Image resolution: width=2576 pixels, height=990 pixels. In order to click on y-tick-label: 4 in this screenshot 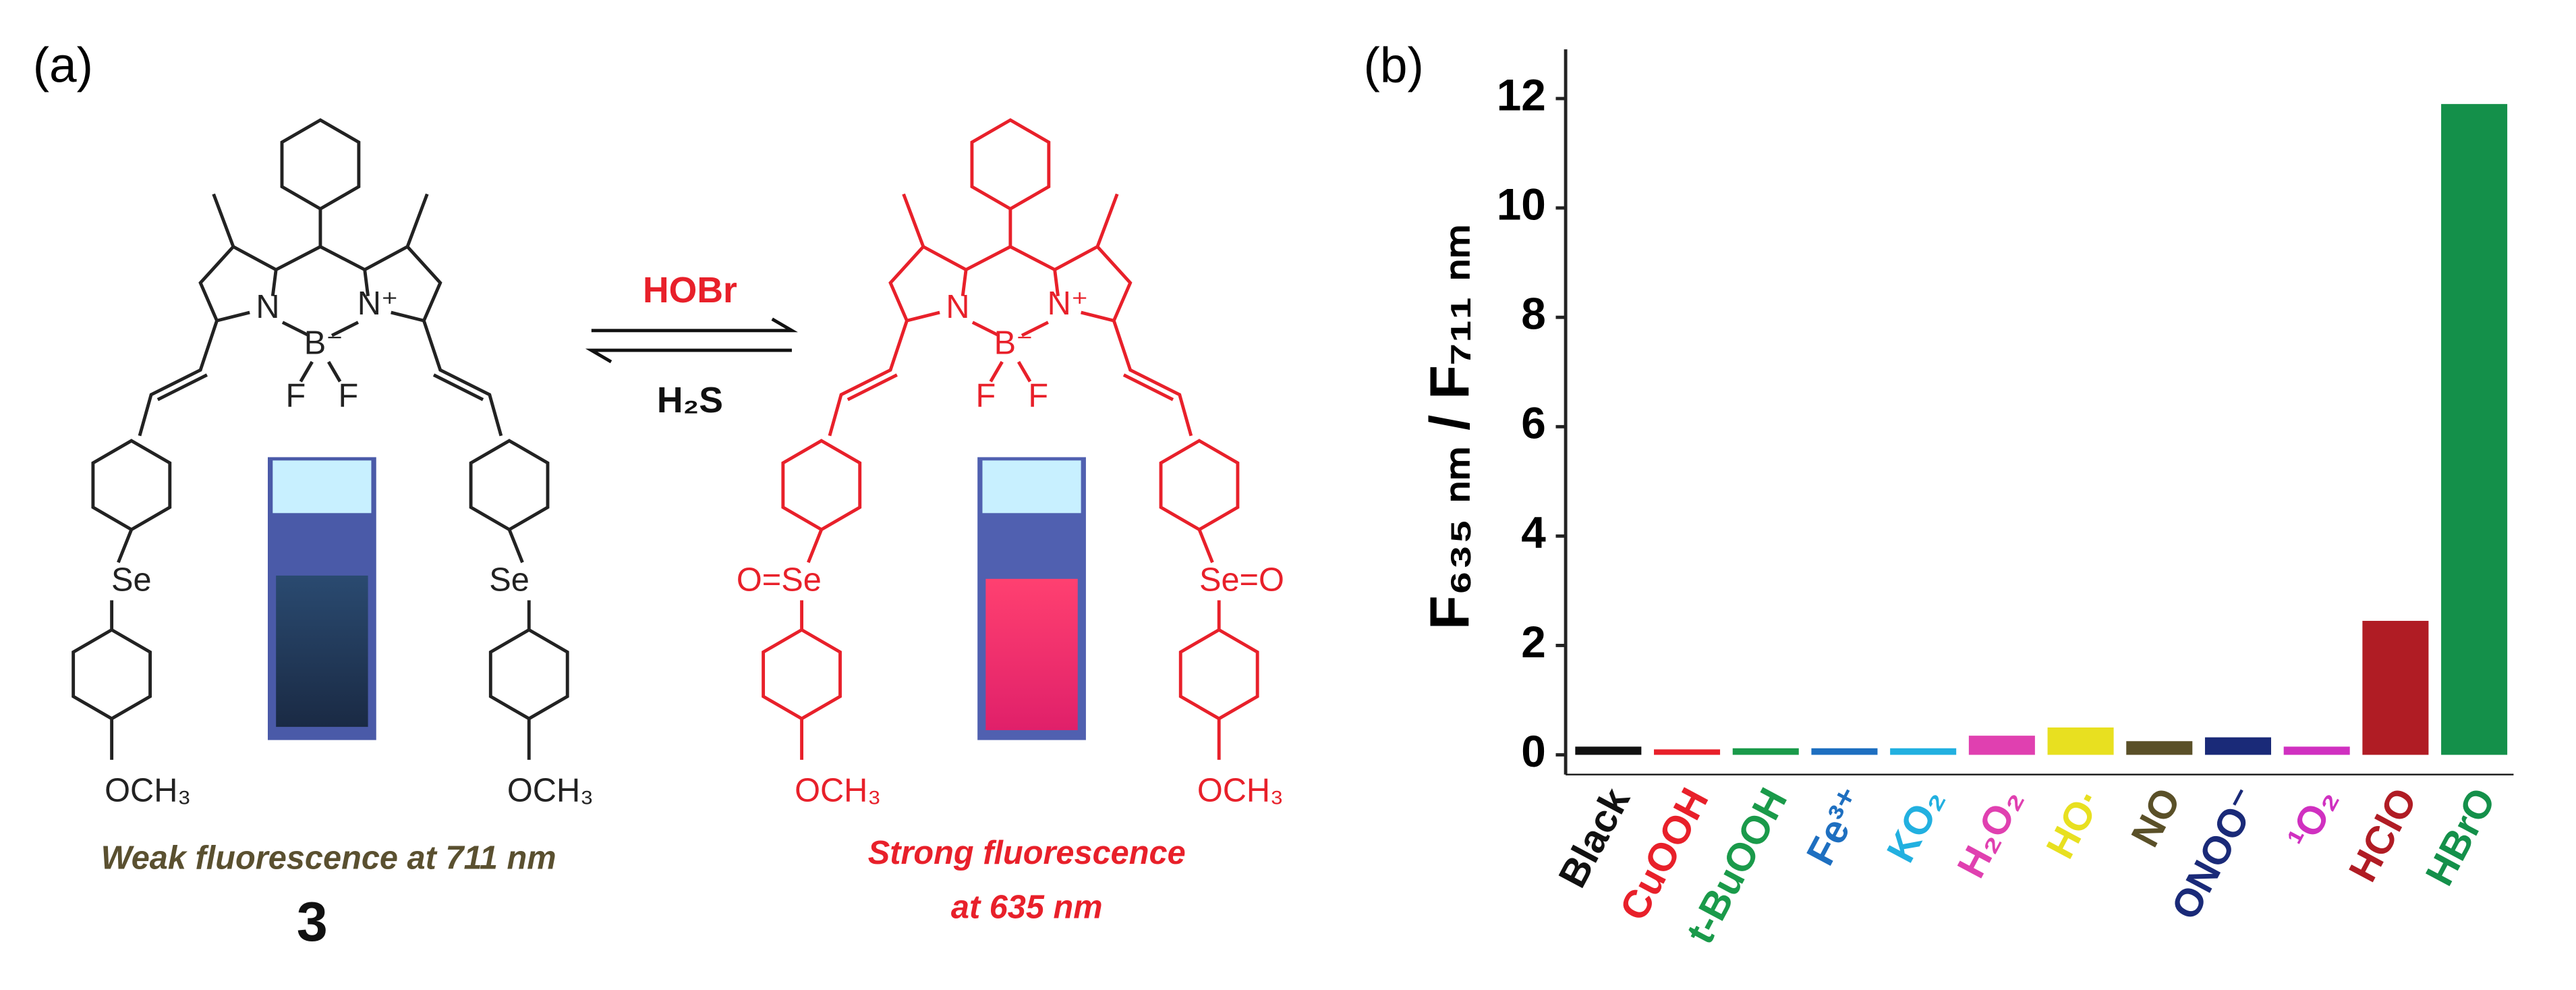, I will do `click(1533, 532)`.